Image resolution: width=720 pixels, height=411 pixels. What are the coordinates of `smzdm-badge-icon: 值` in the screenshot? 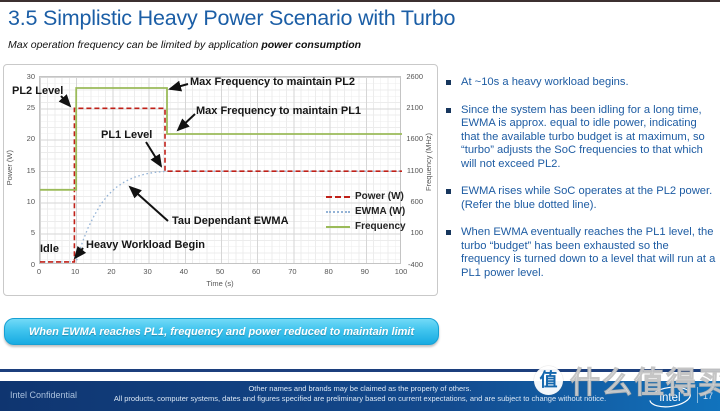 It's located at (548, 380).